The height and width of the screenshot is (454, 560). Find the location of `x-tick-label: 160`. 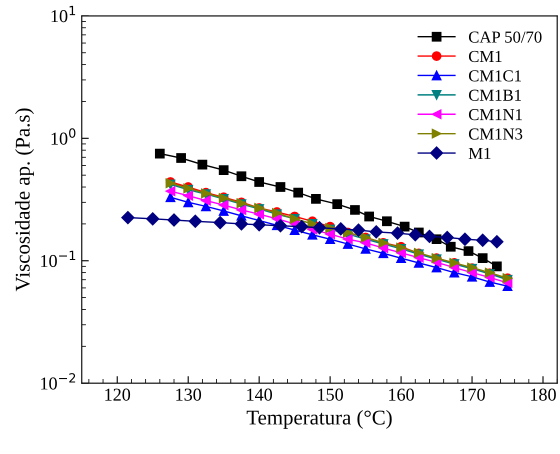

x-tick-label: 160 is located at coordinates (401, 394).